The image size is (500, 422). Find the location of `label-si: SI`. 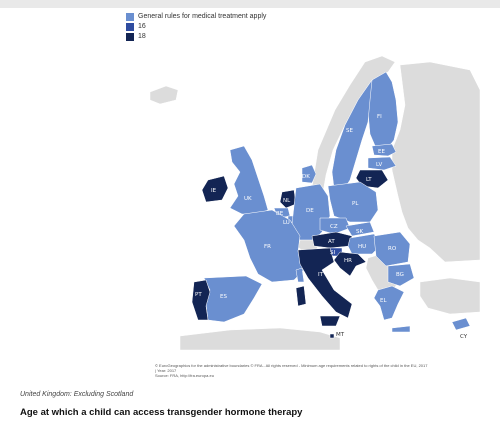

label-si: SI is located at coordinates (332, 253).